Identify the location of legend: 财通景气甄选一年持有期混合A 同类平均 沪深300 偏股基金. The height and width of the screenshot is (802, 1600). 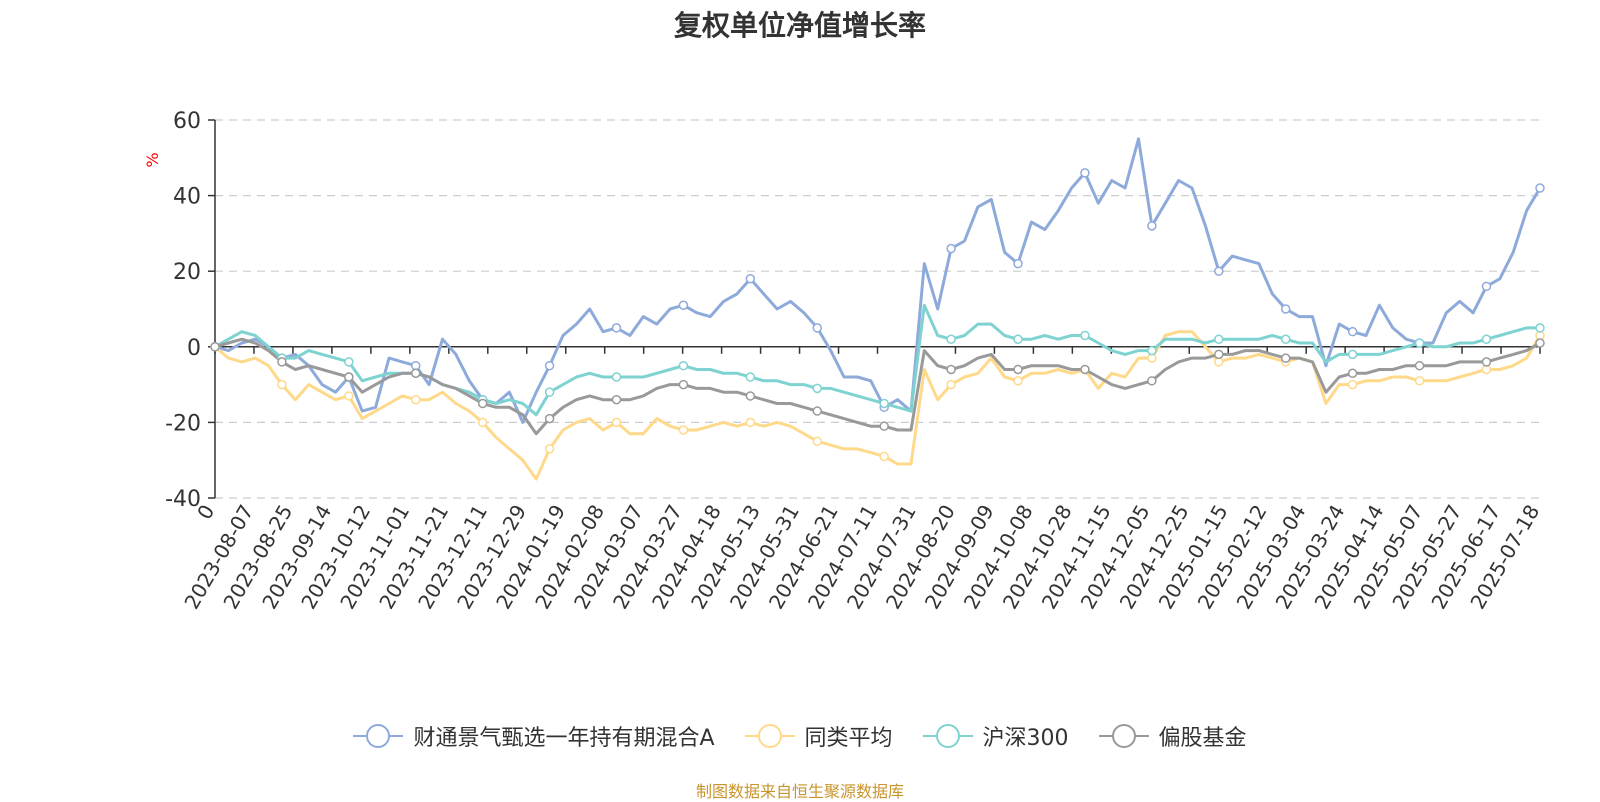
(800, 736).